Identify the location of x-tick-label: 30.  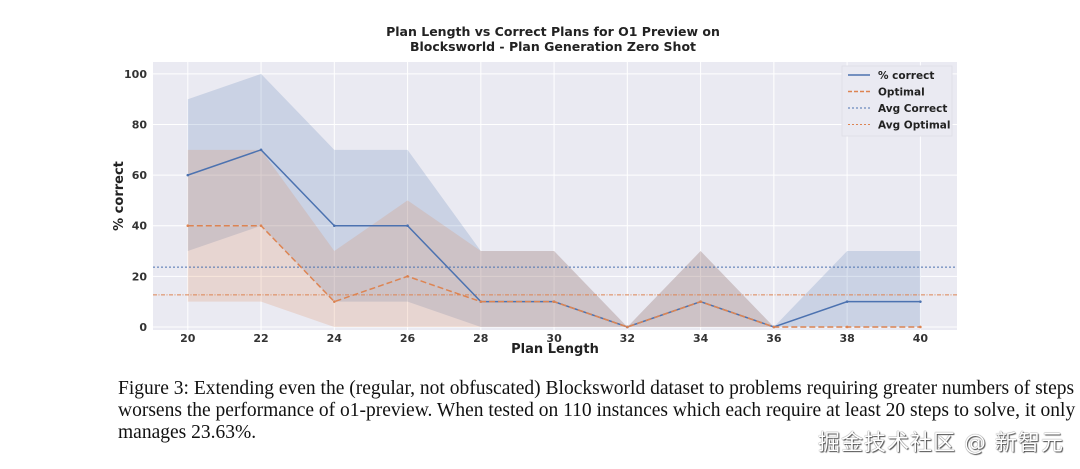
(554, 338).